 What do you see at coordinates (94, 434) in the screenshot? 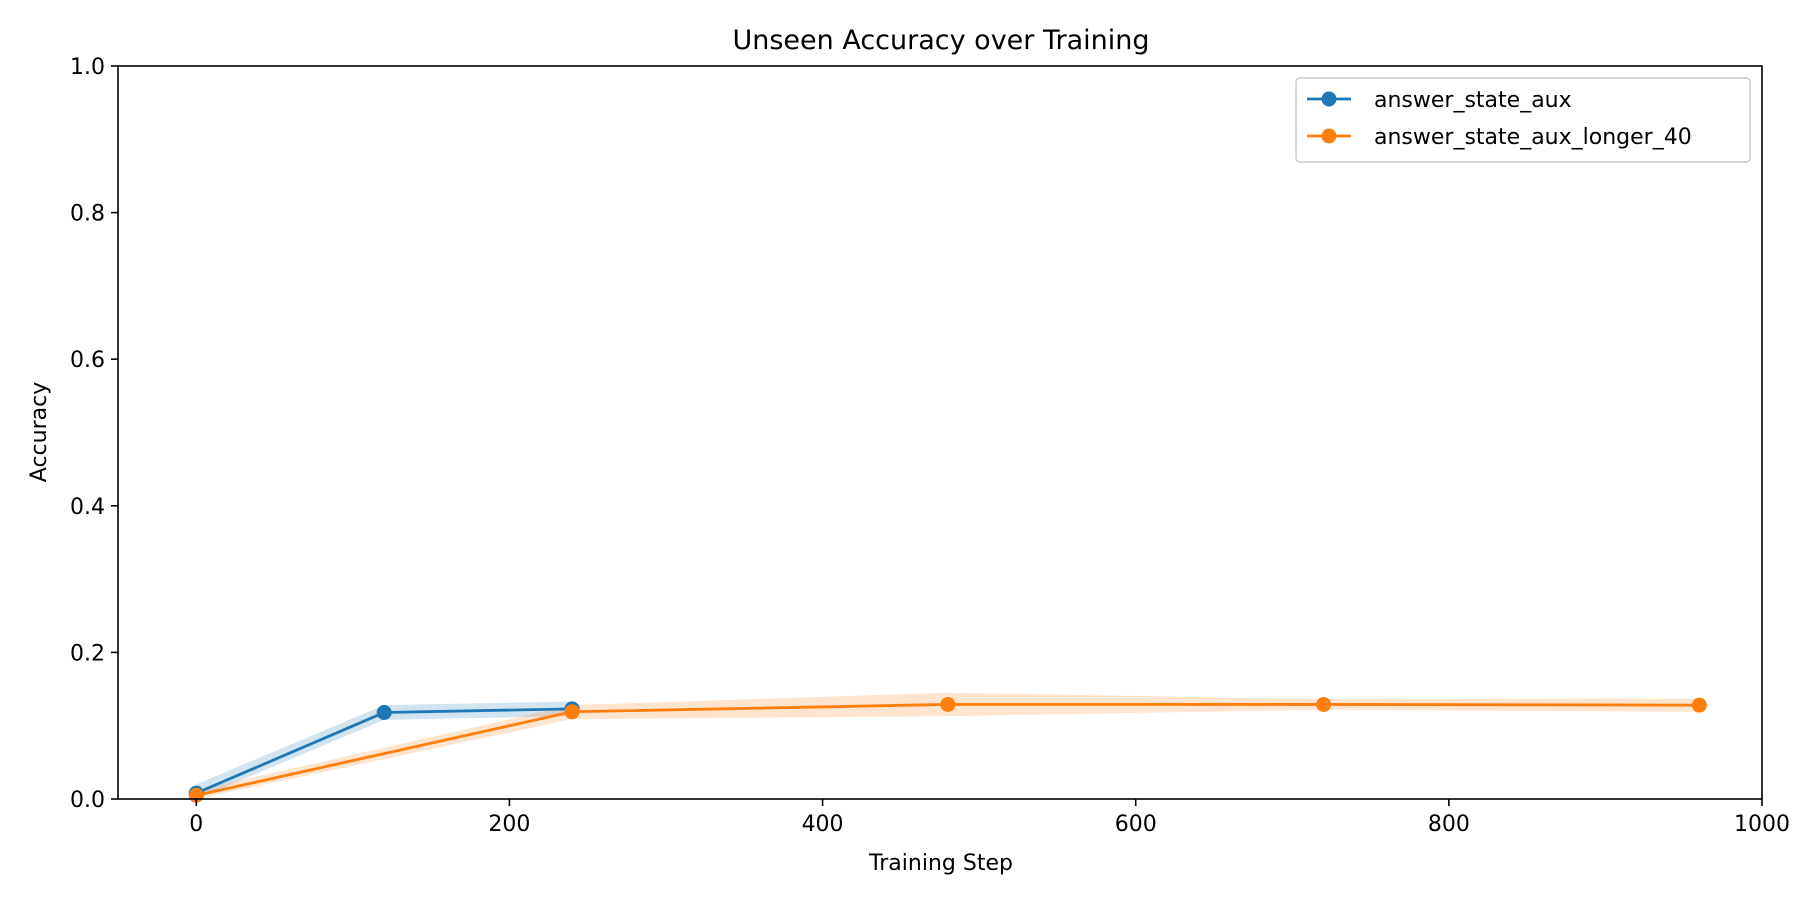
I see `y-axis: 0.0 0.2 0.4 0.6 0.8 1.0` at bounding box center [94, 434].